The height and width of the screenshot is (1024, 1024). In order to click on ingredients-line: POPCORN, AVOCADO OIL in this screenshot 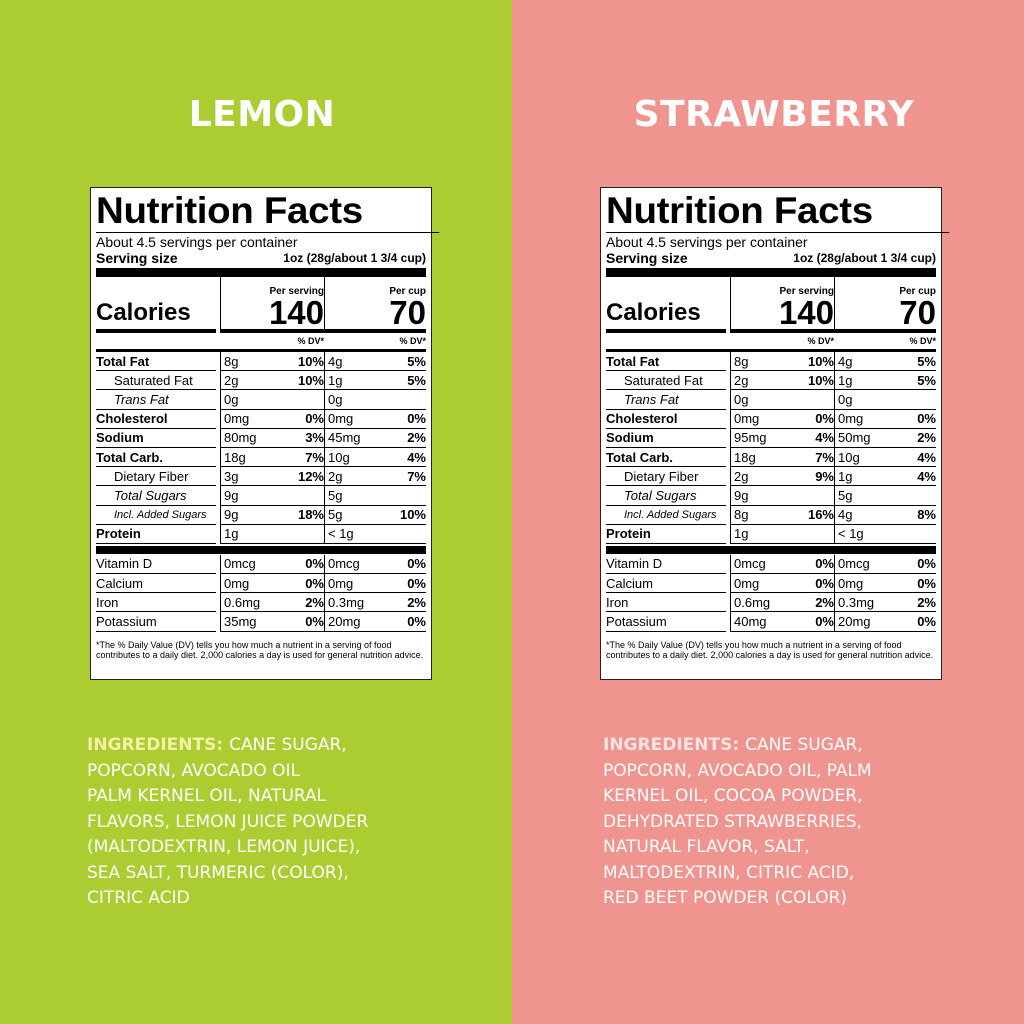, I will do `click(297, 772)`.